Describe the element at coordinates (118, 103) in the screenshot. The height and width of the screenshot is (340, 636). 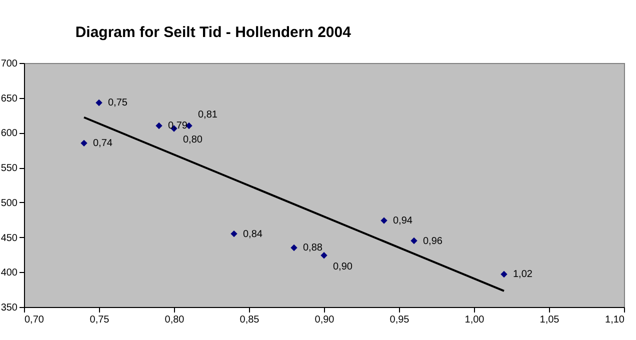
I see `annotation: 0,75` at that location.